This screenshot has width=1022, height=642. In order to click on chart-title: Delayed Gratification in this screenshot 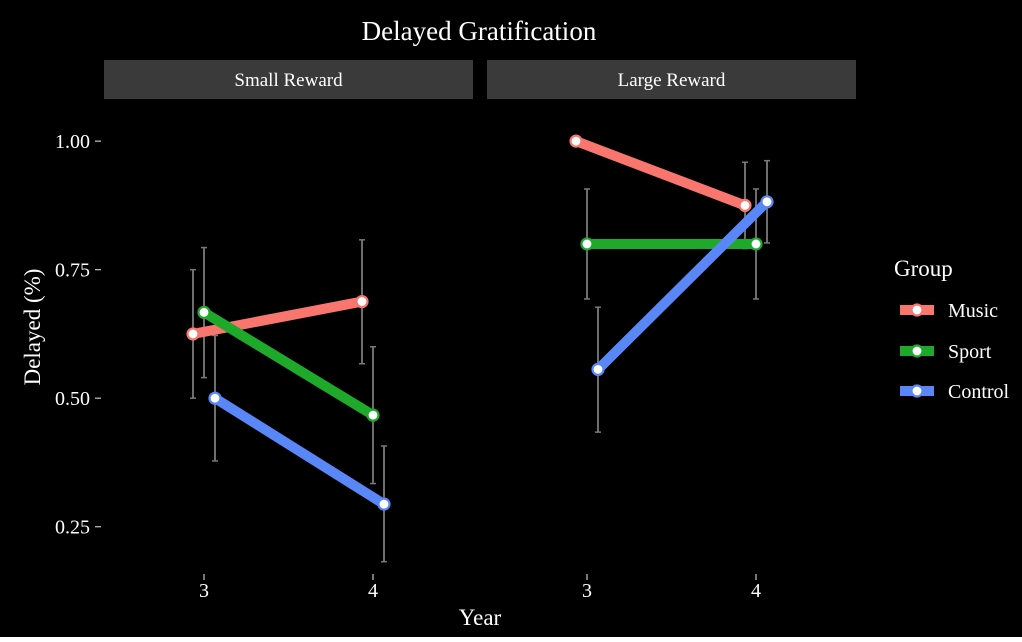, I will do `click(479, 31)`.